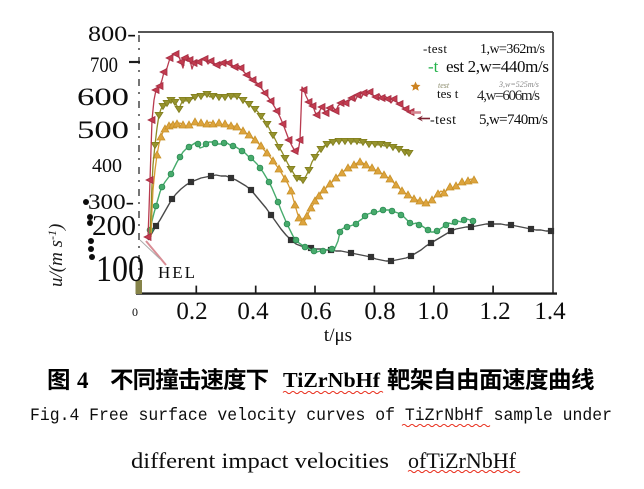  I want to click on svg-text: -t, so click(433, 66).